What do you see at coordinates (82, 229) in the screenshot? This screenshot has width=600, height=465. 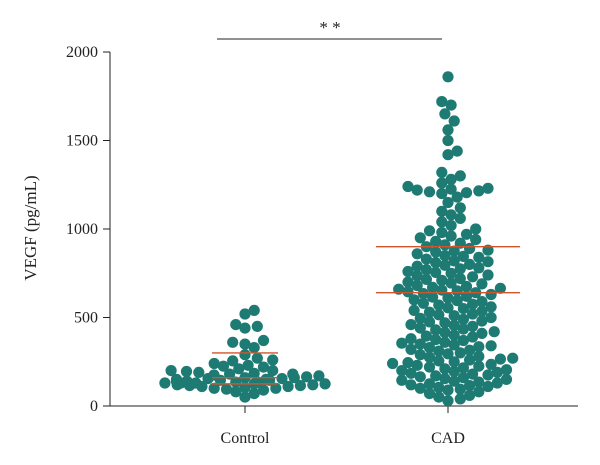 I see `y-tick-label: 1000` at bounding box center [82, 229].